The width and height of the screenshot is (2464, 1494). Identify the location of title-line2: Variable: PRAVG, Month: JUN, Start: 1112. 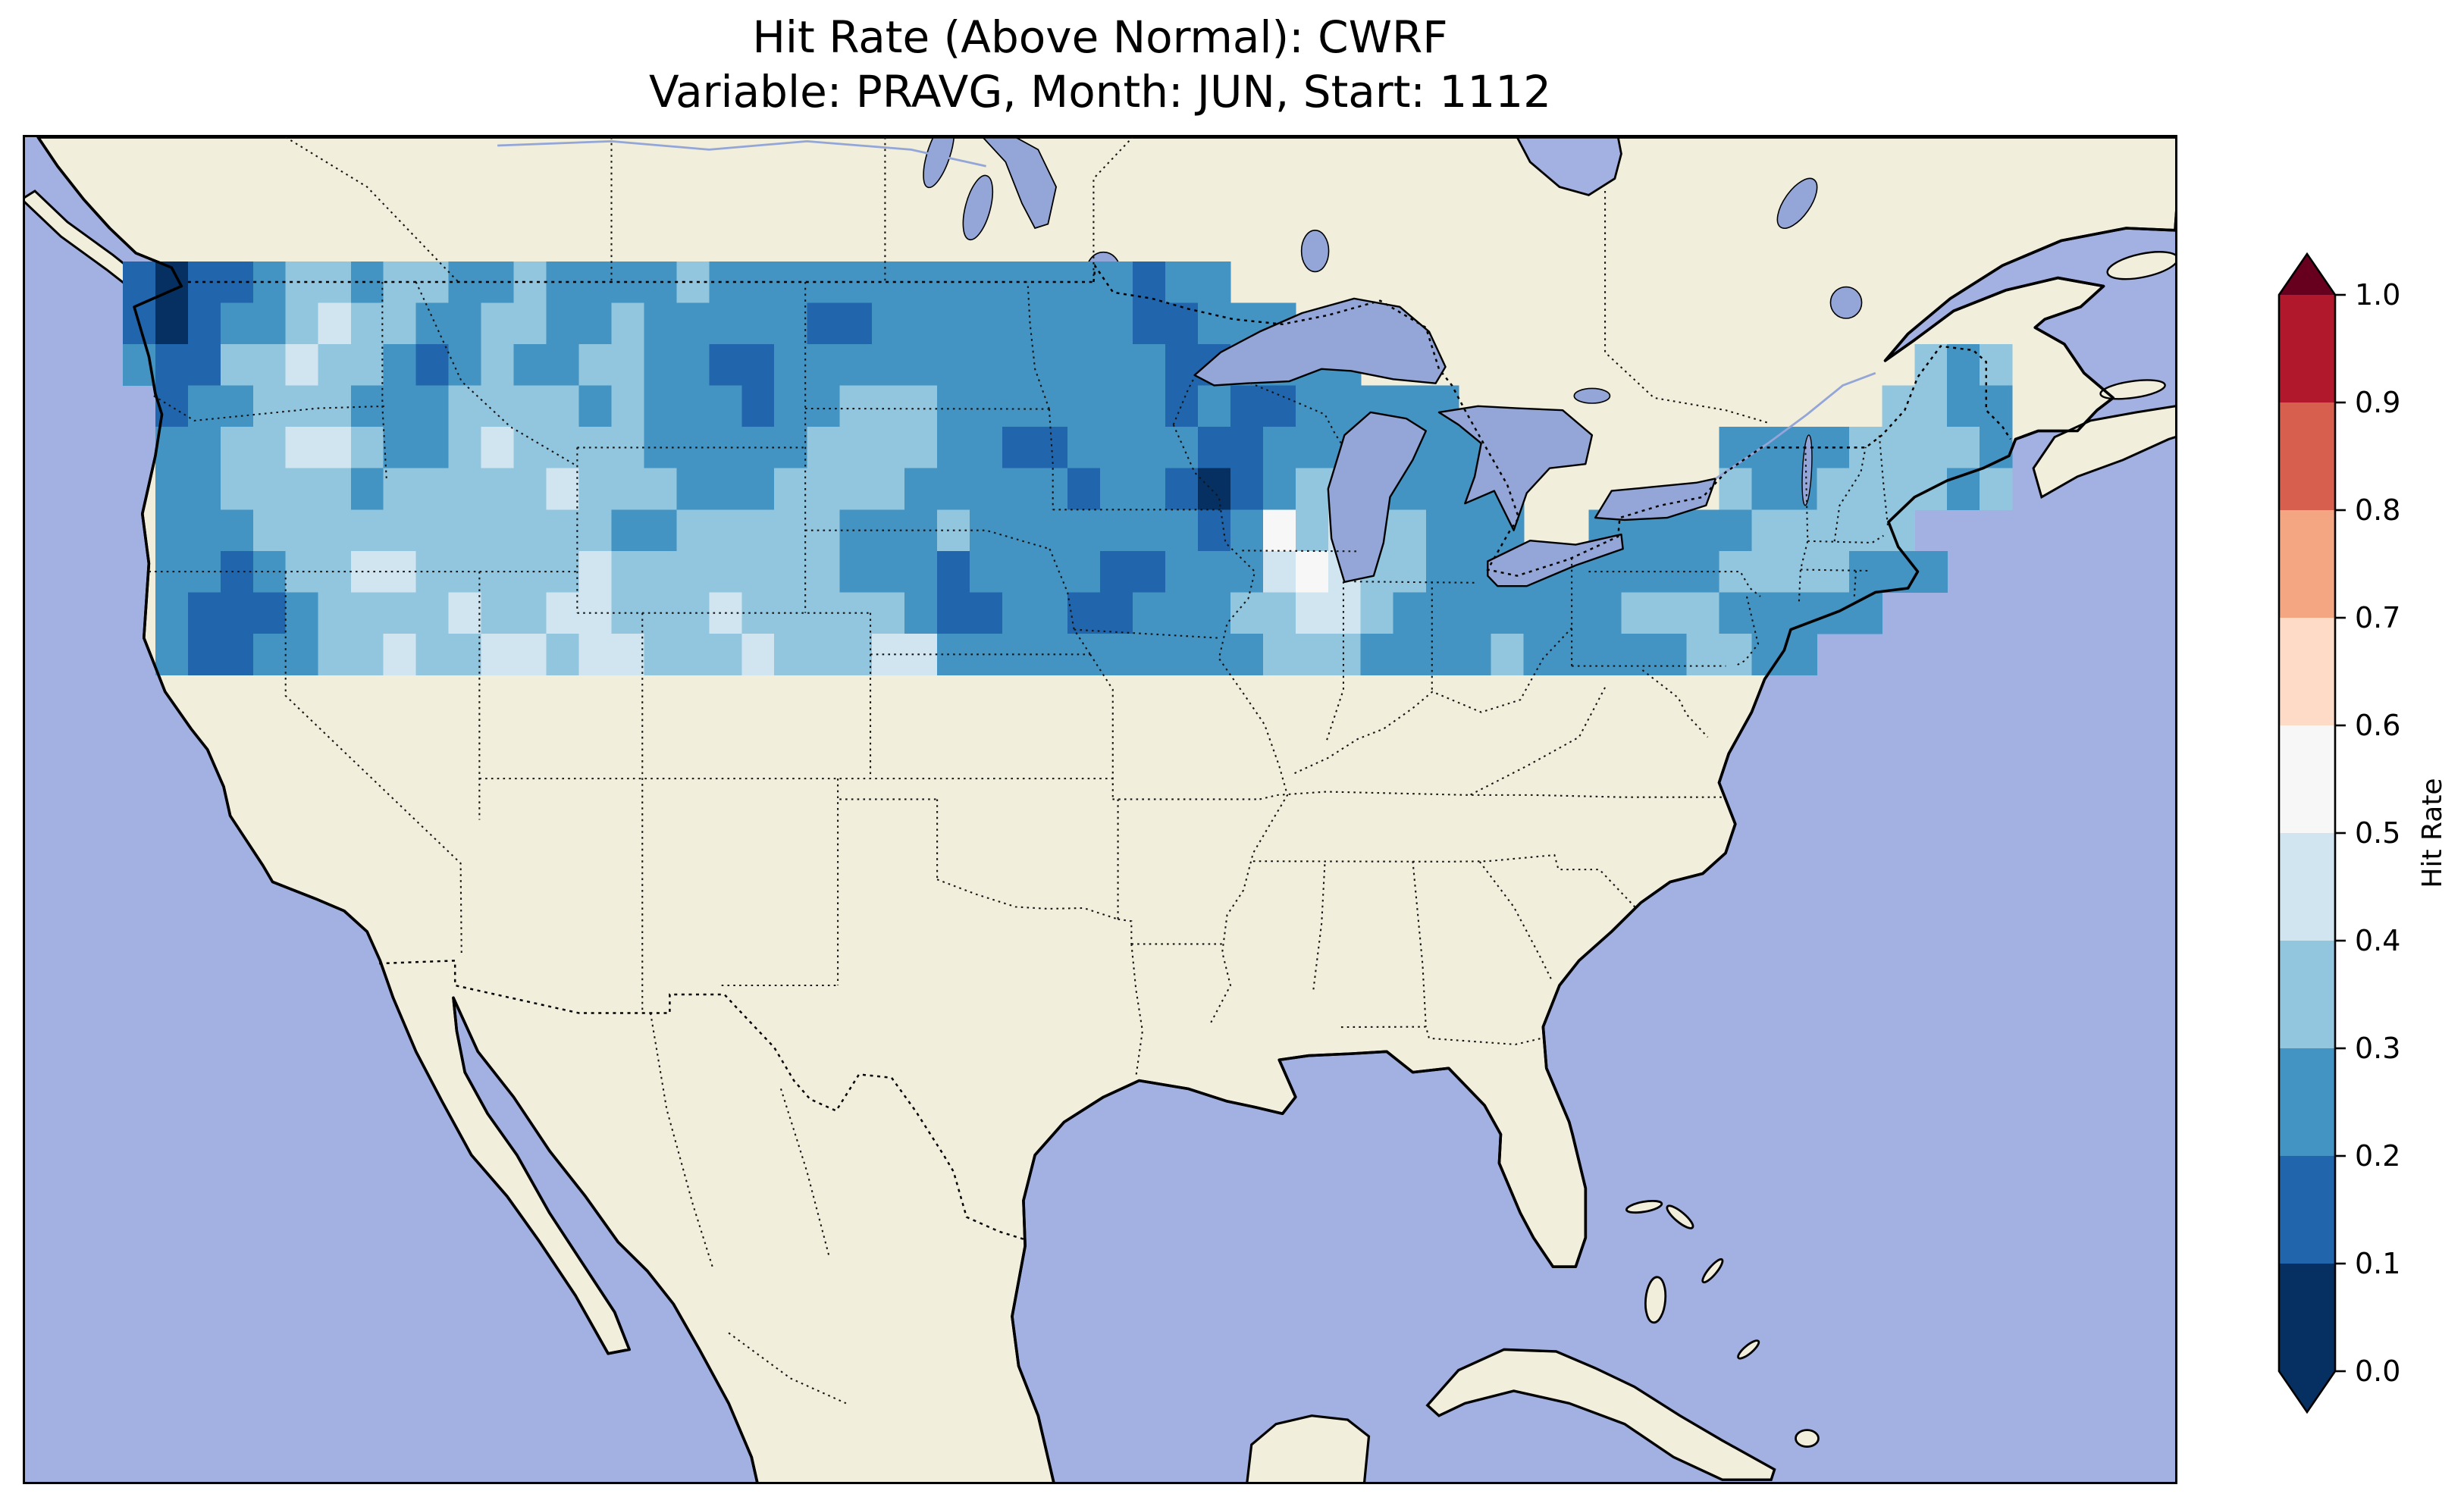
(1100, 91).